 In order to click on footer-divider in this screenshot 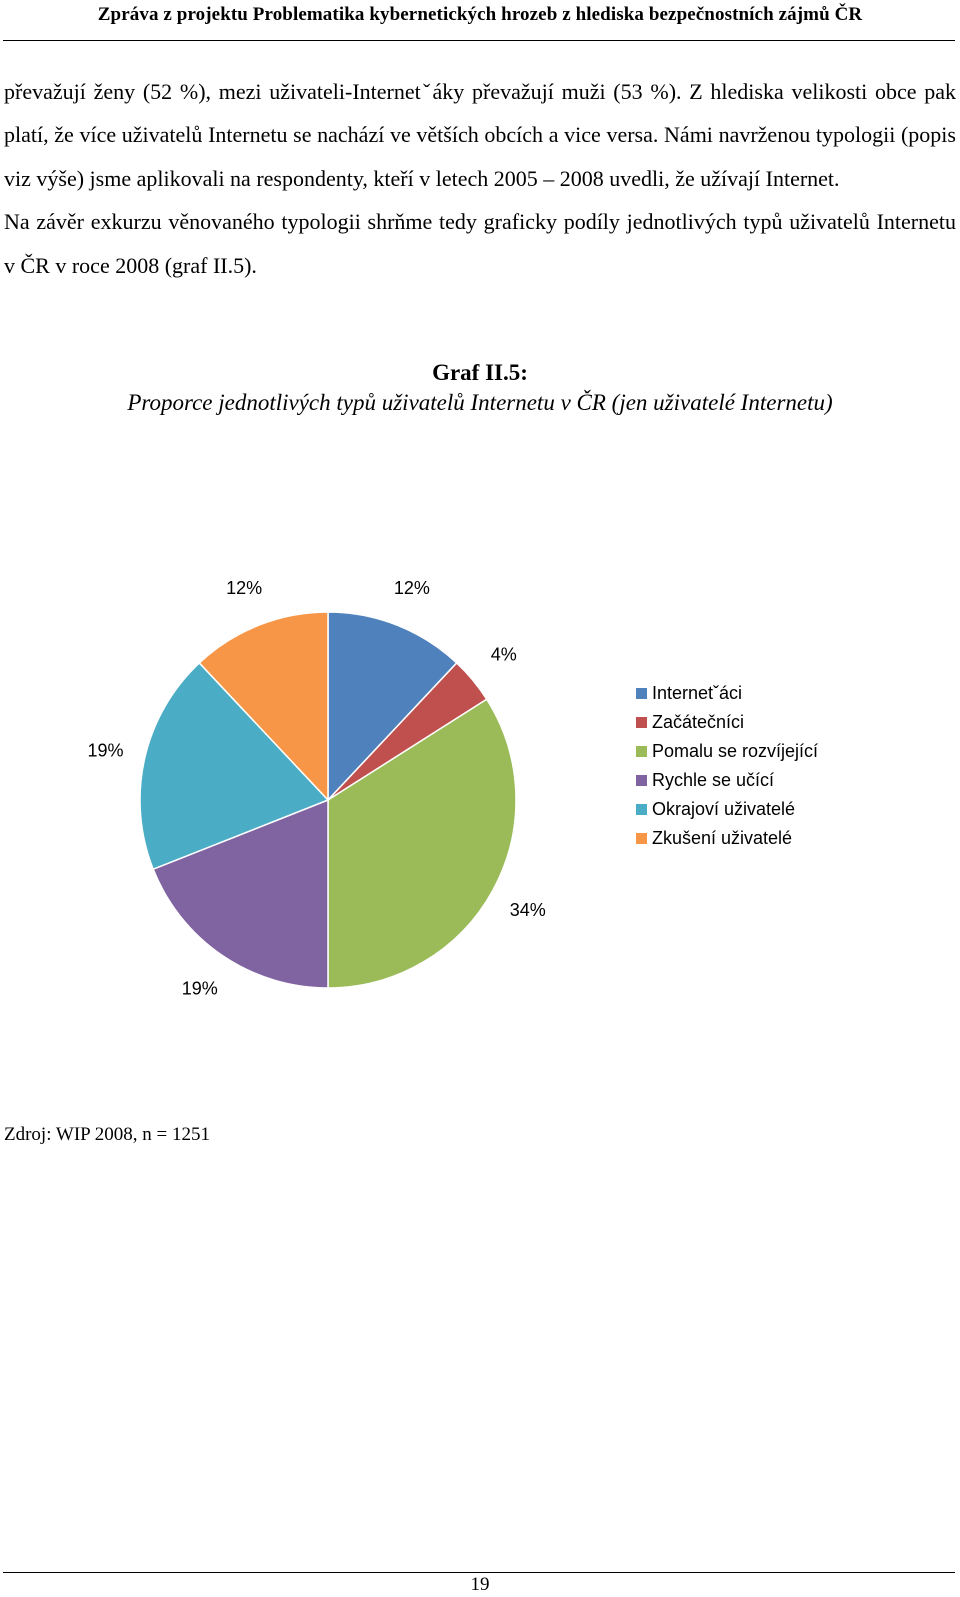, I will do `click(479, 1572)`.